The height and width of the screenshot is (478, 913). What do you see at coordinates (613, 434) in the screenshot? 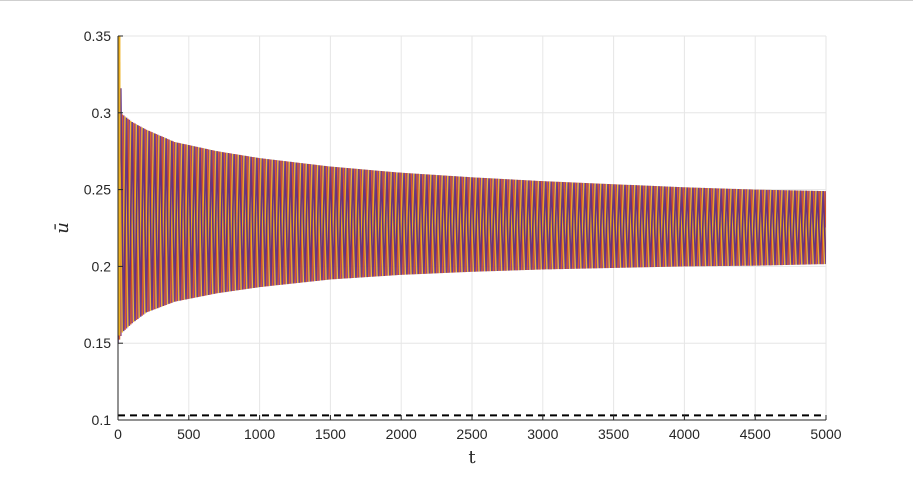
I see `x-tick-label: 3500` at bounding box center [613, 434].